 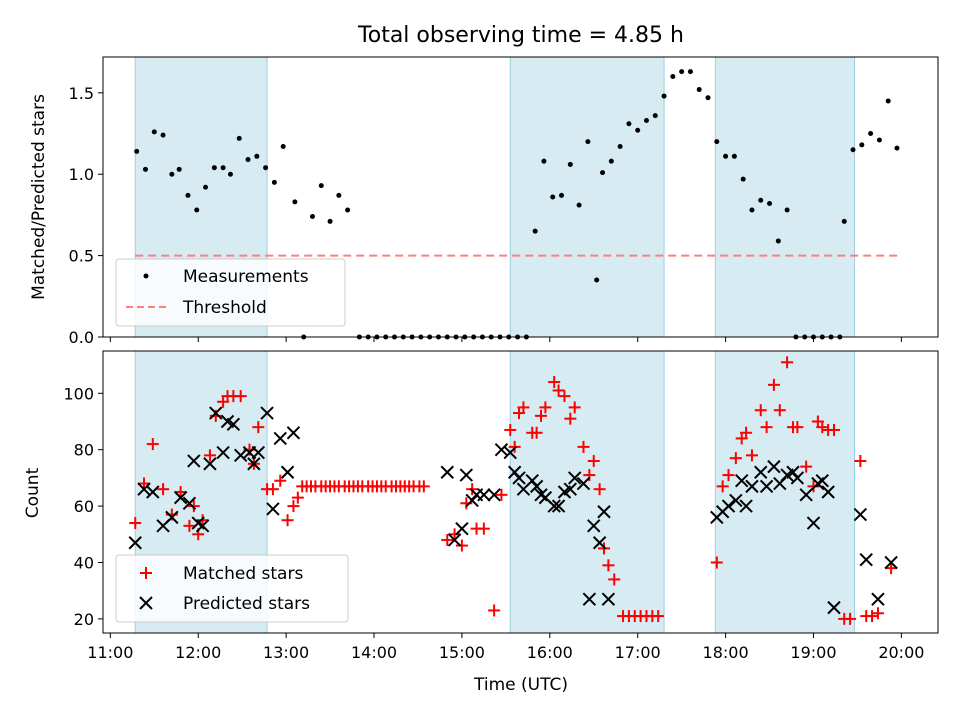 What do you see at coordinates (813, 652) in the screenshot?
I see `x-tick-label: 19:00` at bounding box center [813, 652].